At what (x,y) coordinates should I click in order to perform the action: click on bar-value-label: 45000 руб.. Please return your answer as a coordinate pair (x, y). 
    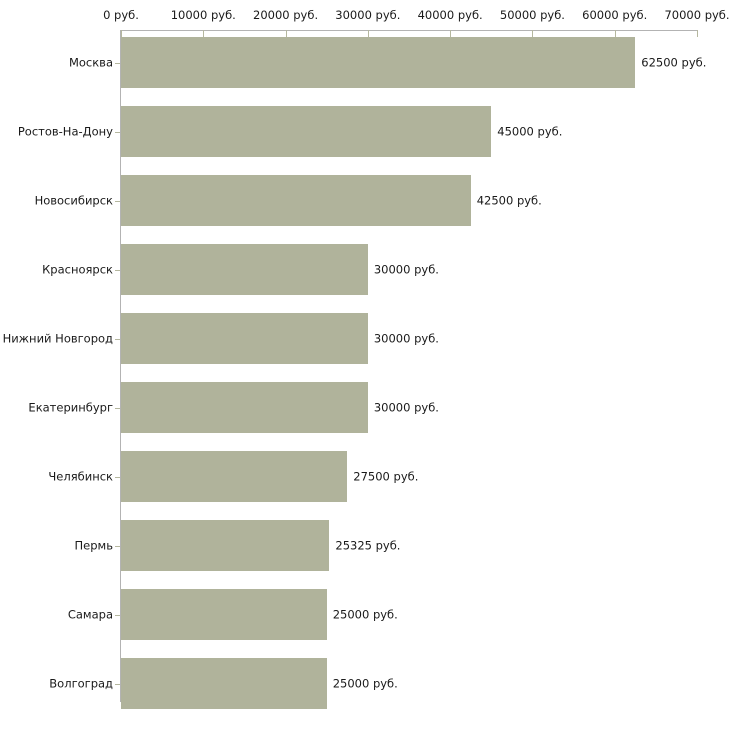
    Looking at the image, I should click on (530, 131).